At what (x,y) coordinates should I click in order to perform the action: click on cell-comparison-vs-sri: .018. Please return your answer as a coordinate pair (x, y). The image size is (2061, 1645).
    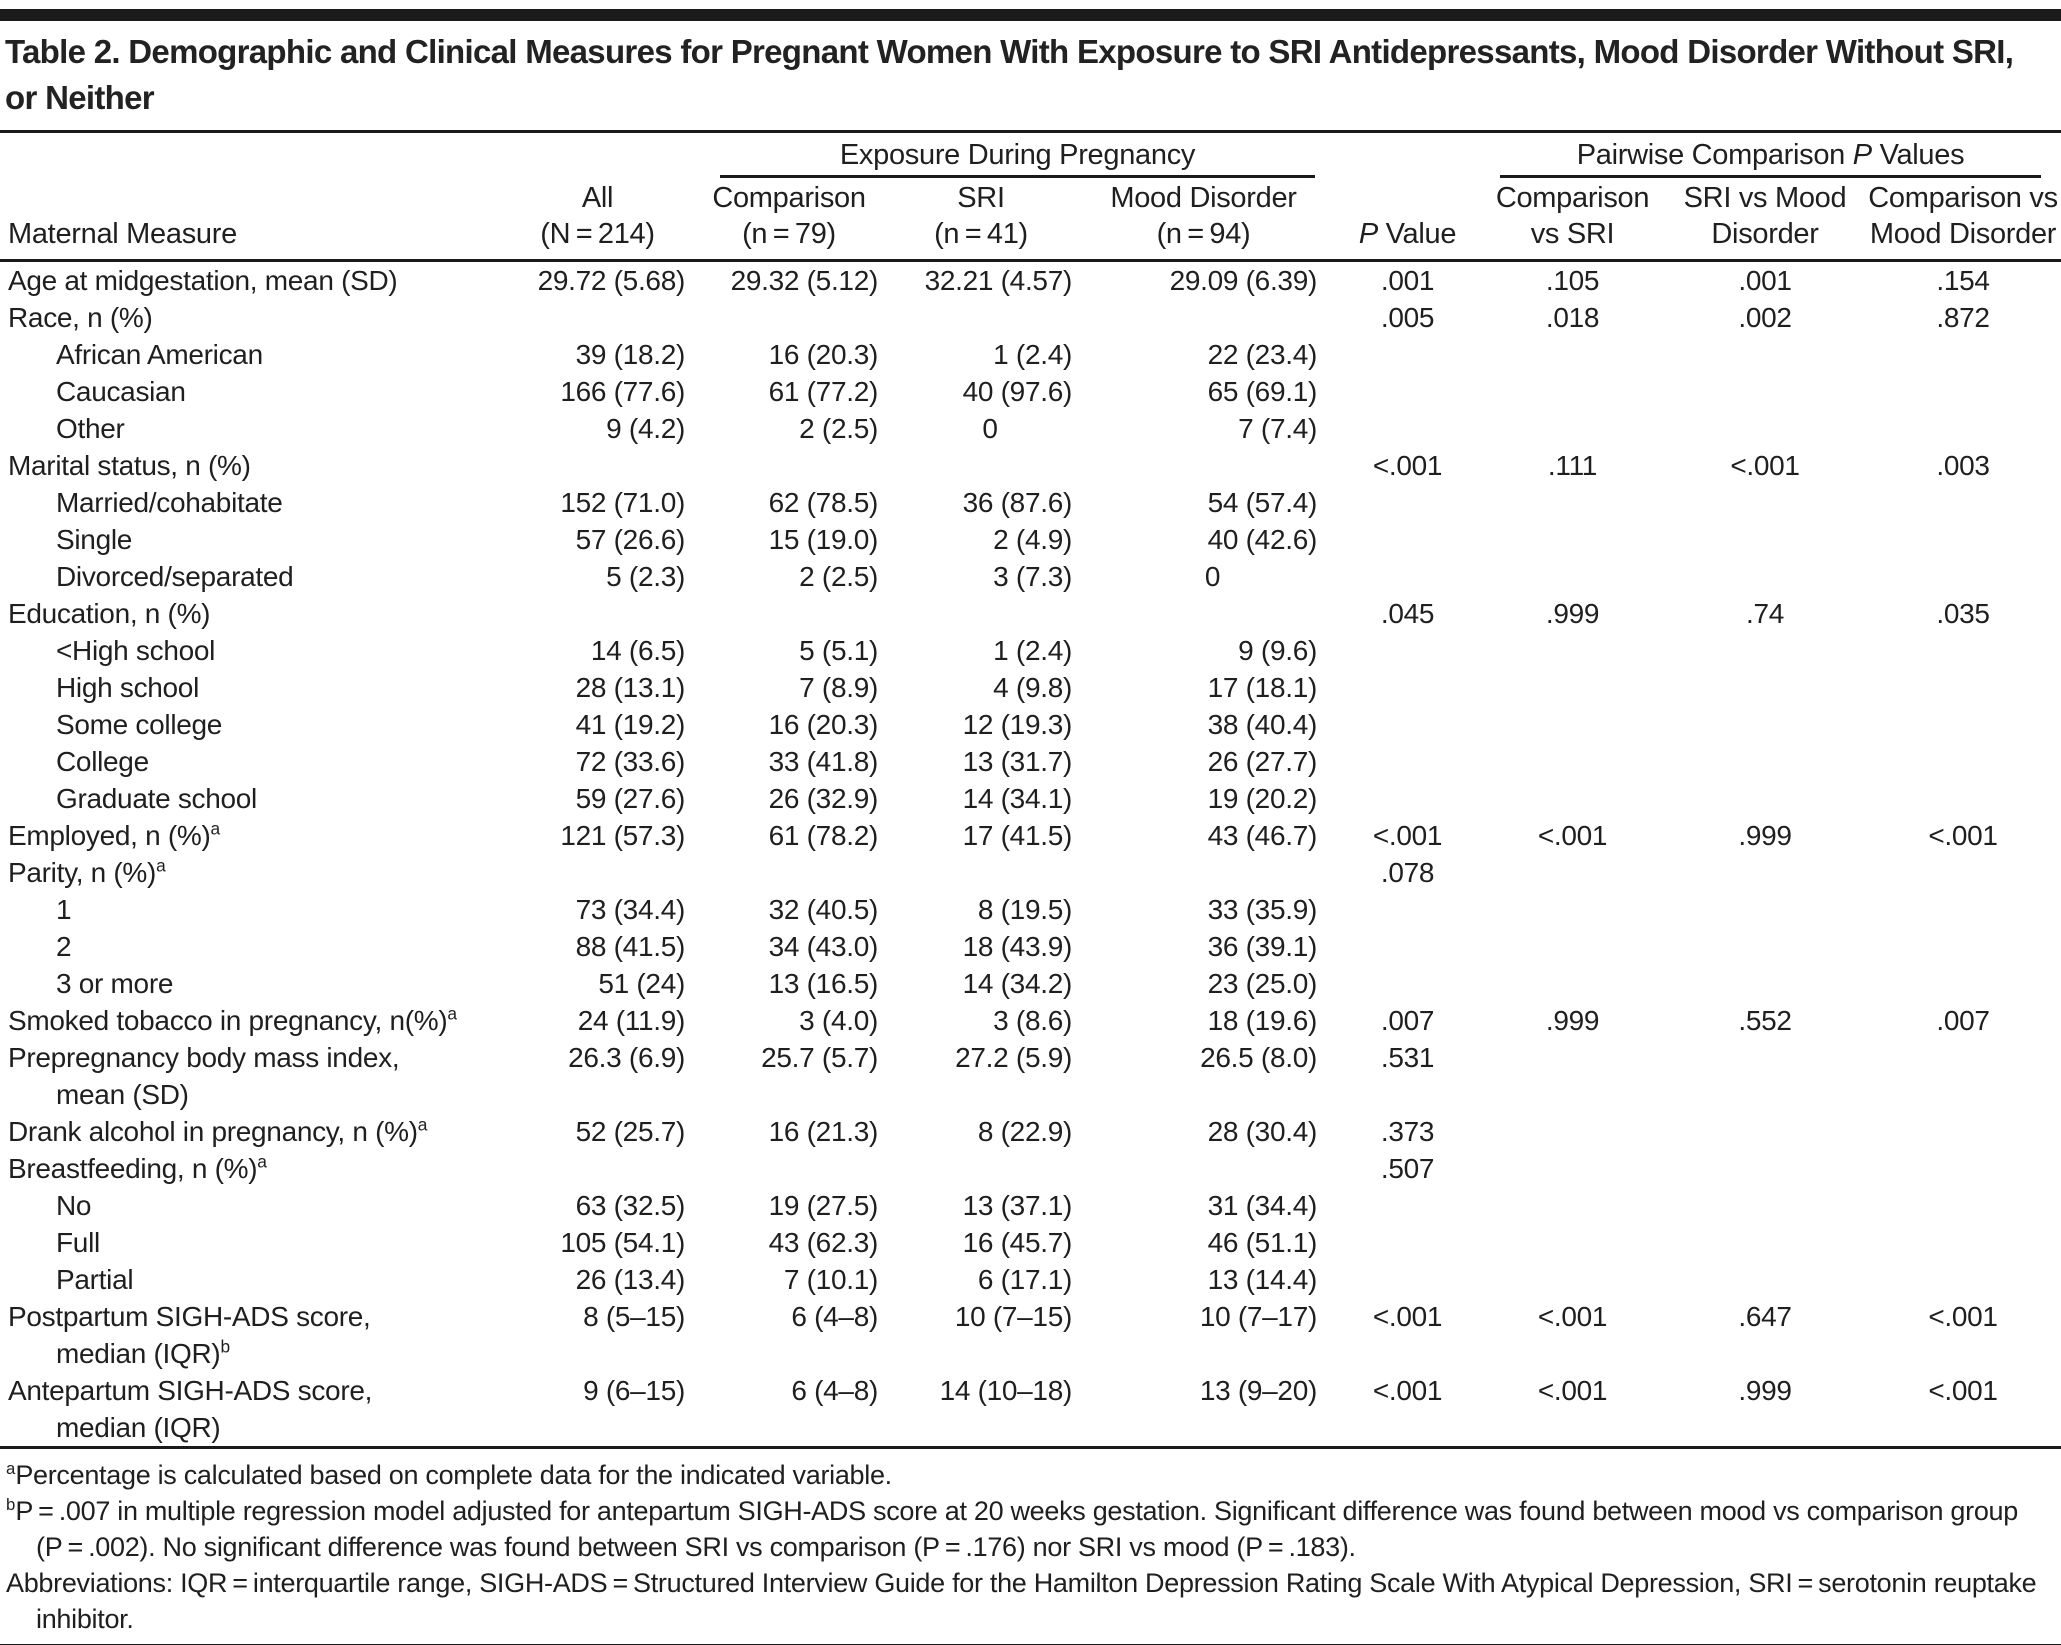
    Looking at the image, I should click on (1572, 317).